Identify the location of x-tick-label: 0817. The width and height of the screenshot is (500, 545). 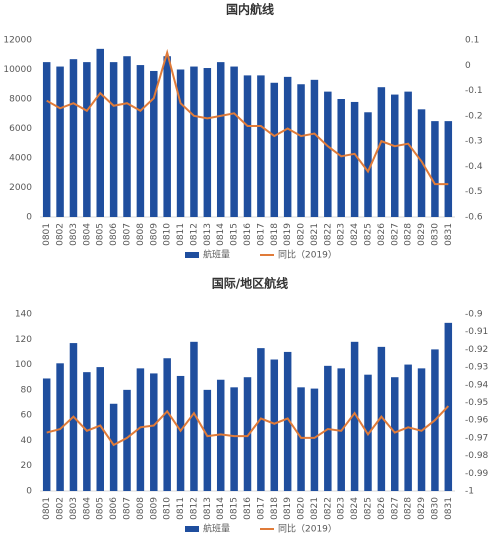
(261, 508).